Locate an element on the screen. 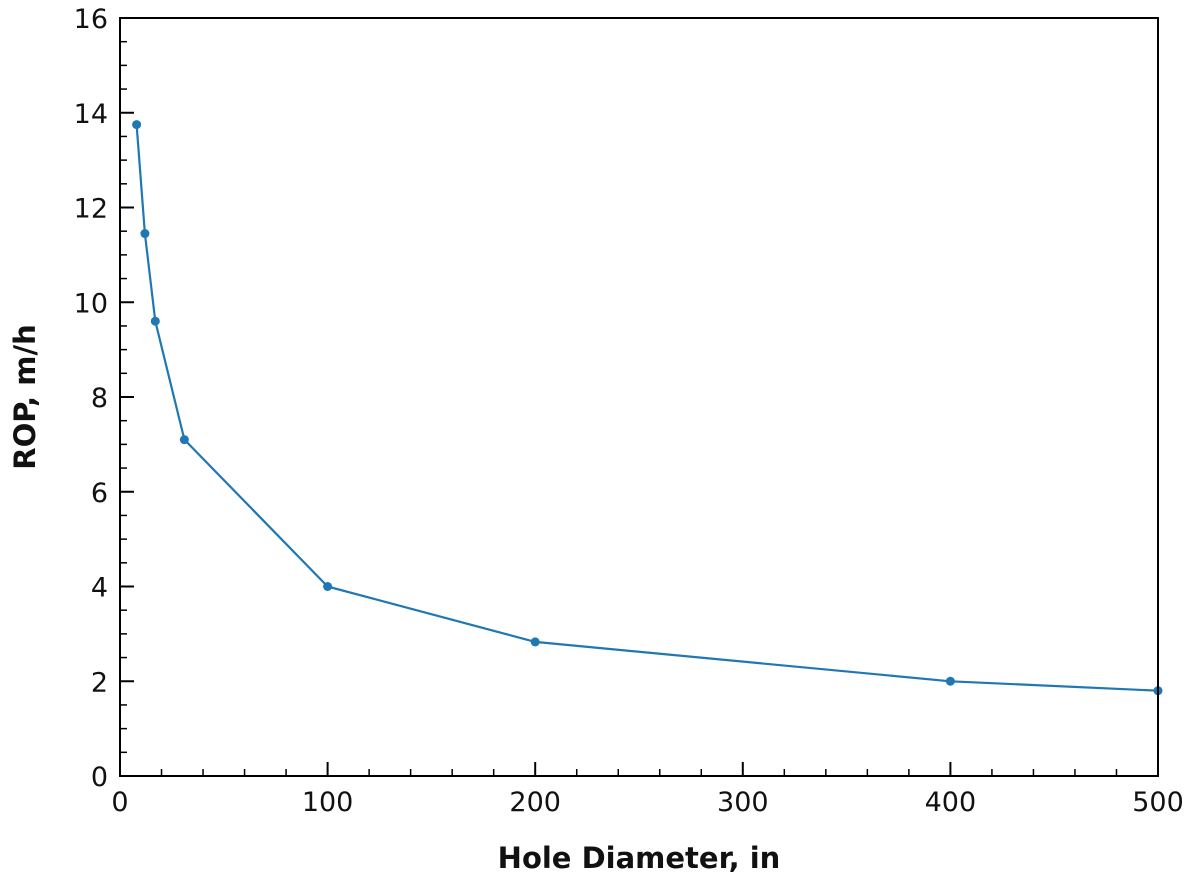 The width and height of the screenshot is (1200, 883). x-tick-label: 200 is located at coordinates (535, 802).